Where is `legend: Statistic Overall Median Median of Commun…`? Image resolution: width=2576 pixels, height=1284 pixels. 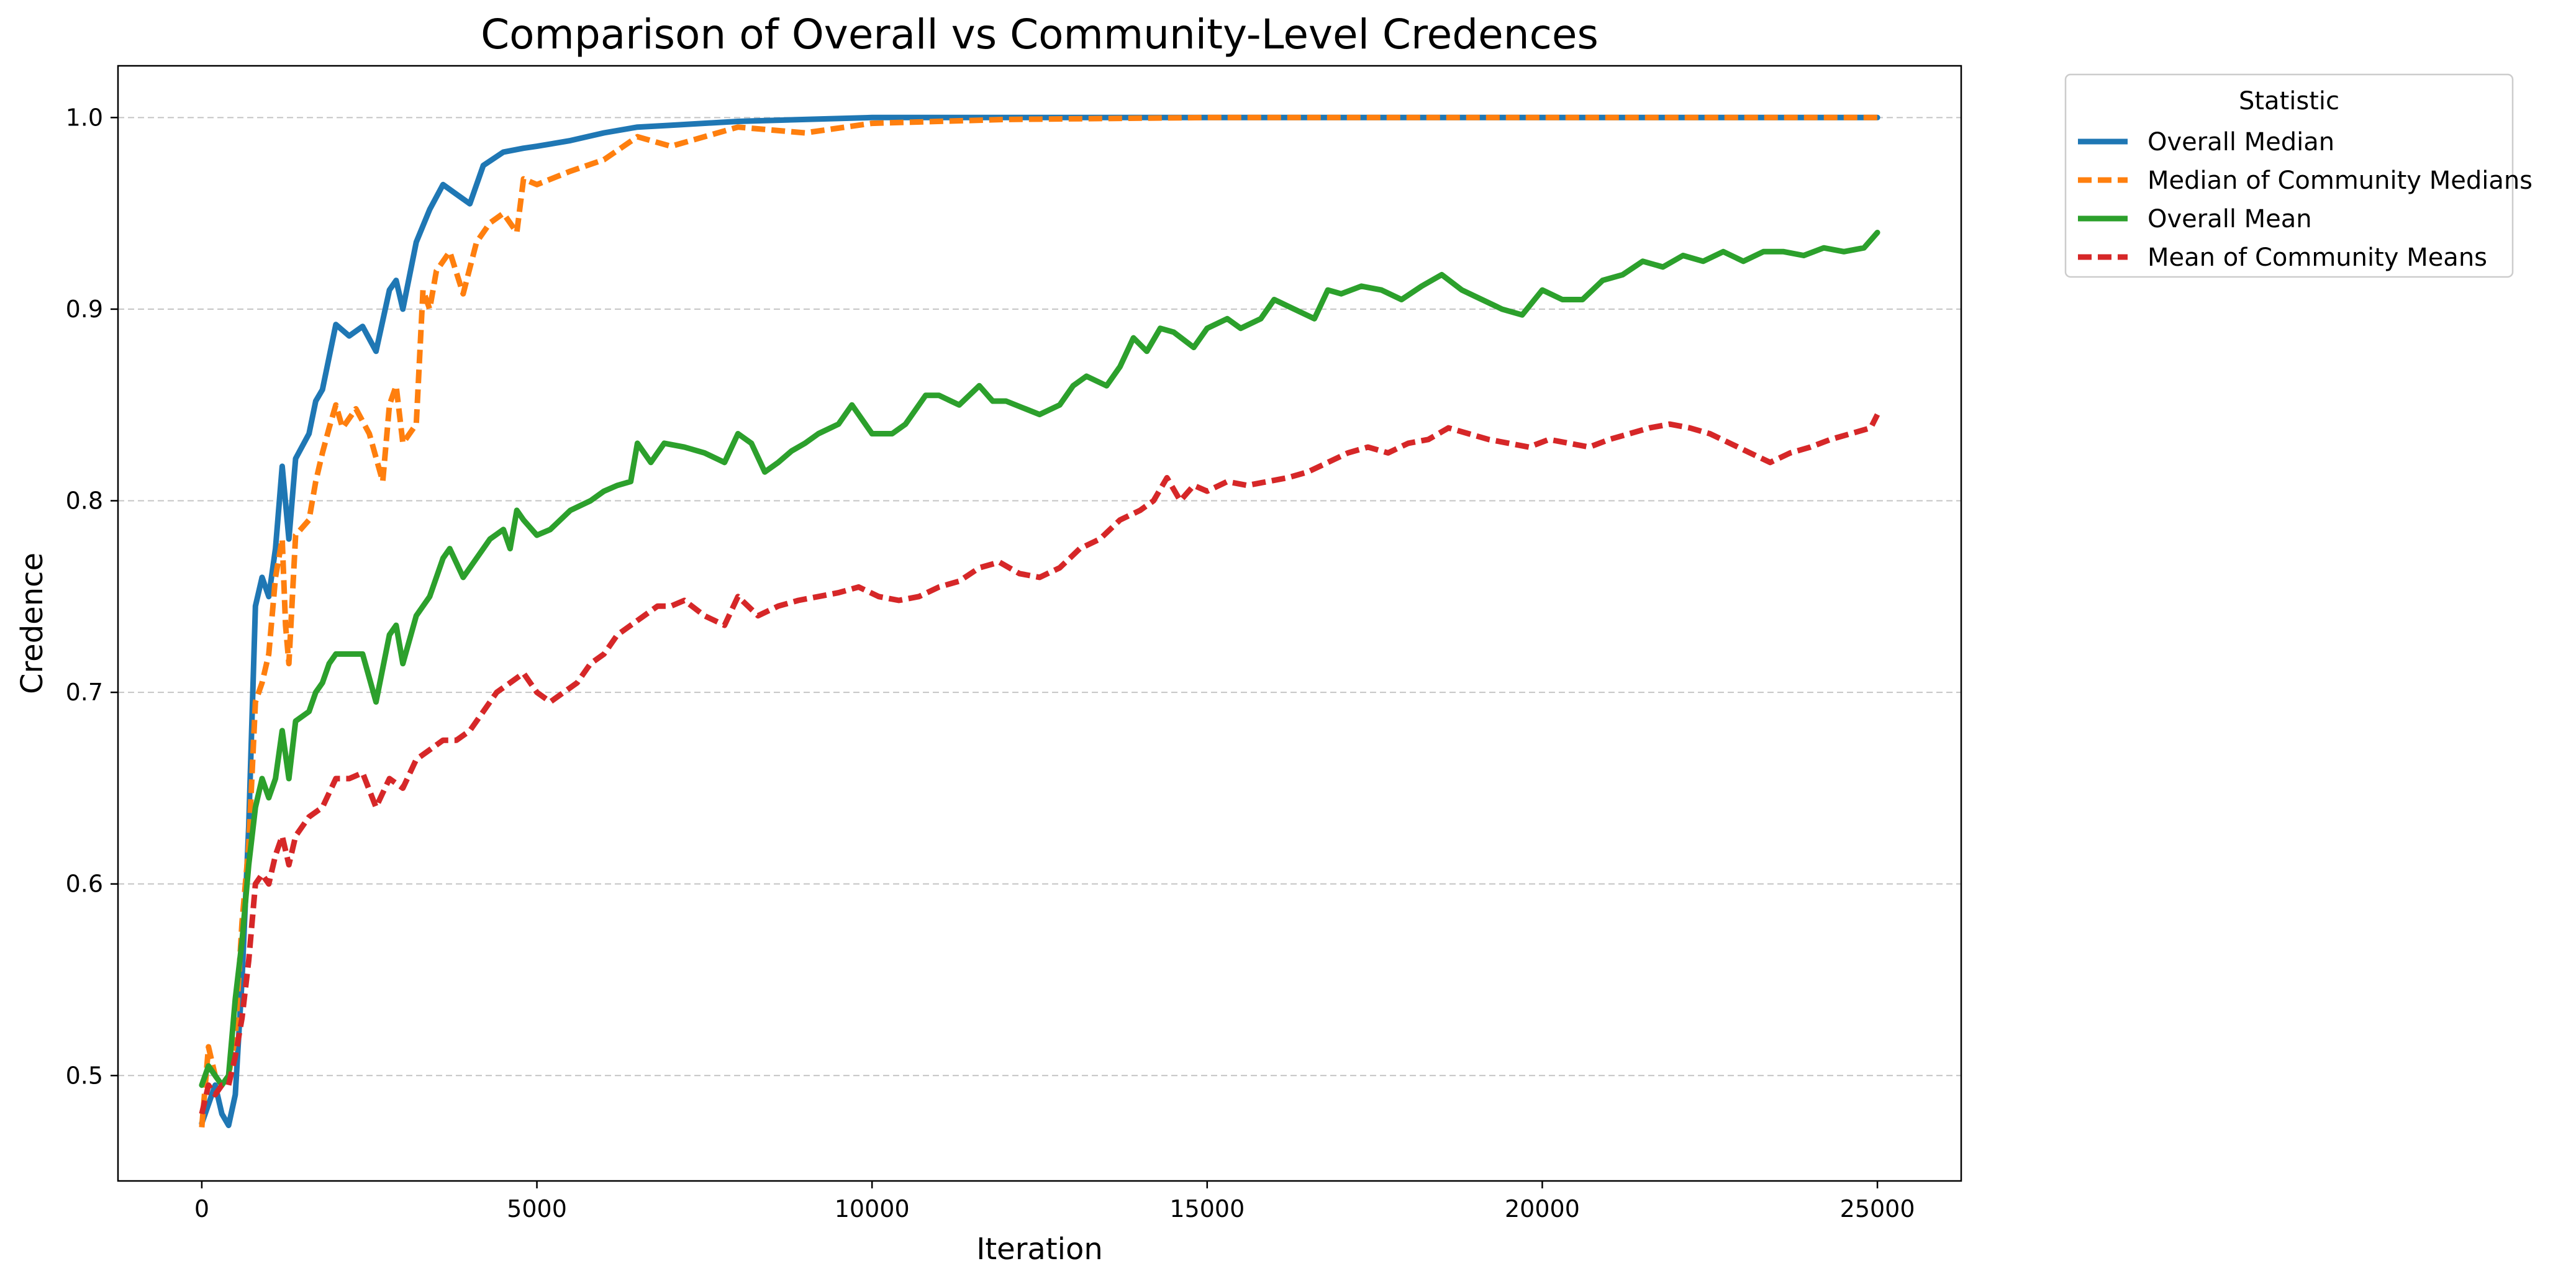 legend: Statistic Overall Median Median of Commun… is located at coordinates (2298, 175).